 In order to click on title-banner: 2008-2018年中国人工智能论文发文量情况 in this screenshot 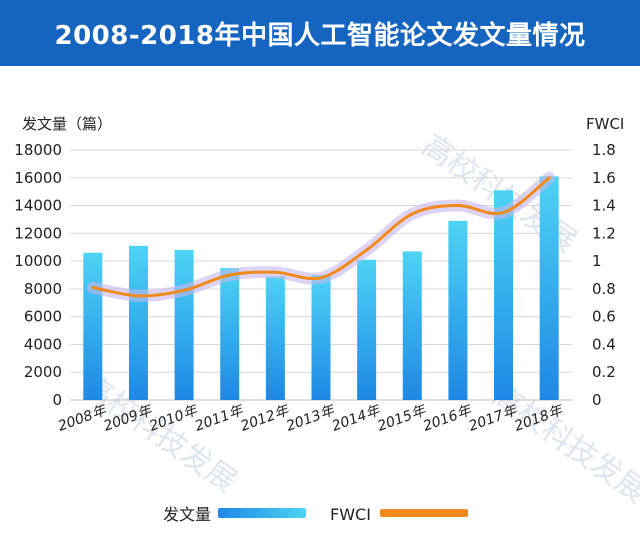, I will do `click(320, 33)`.